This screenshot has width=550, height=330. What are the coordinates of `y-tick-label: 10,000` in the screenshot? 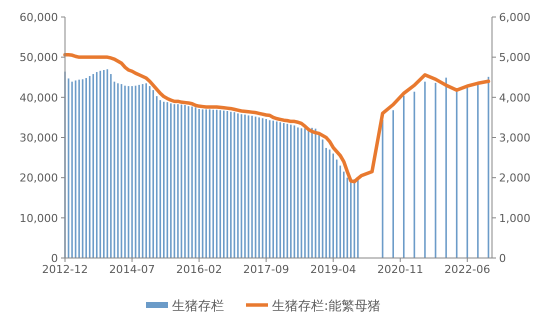 It's located at (39, 218).